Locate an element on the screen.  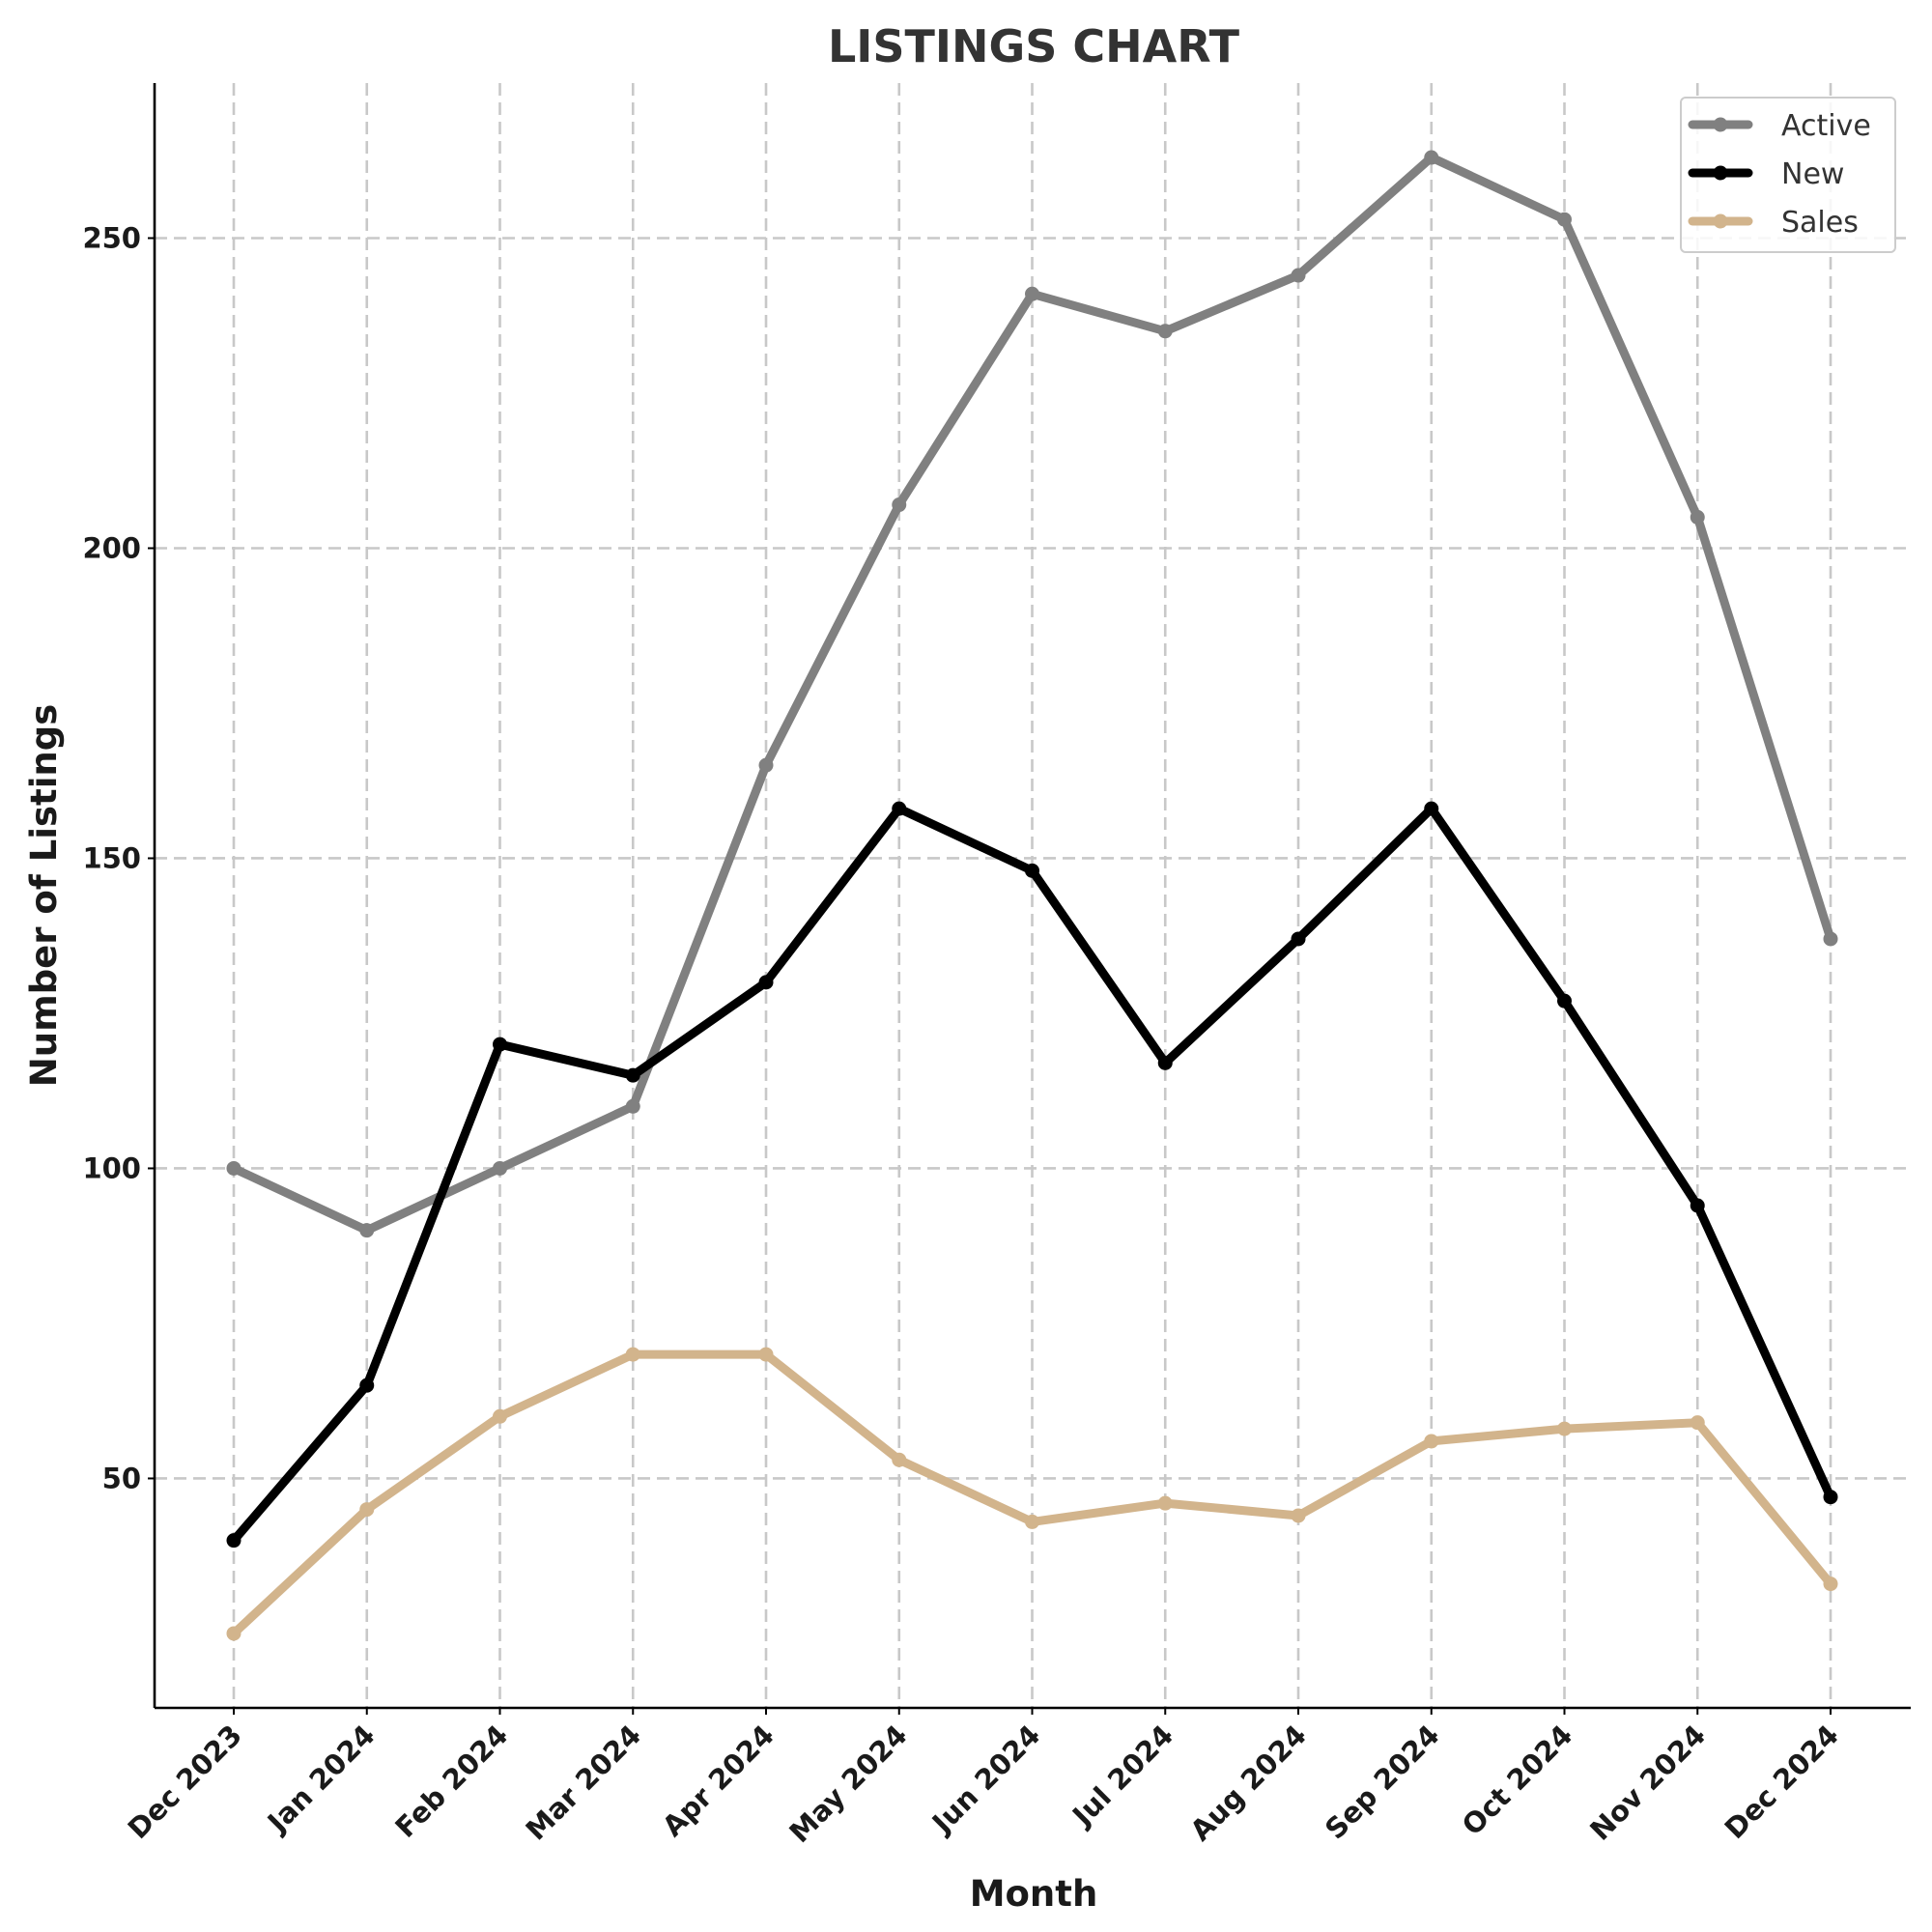
y-tick-label: 150 is located at coordinates (111, 857).